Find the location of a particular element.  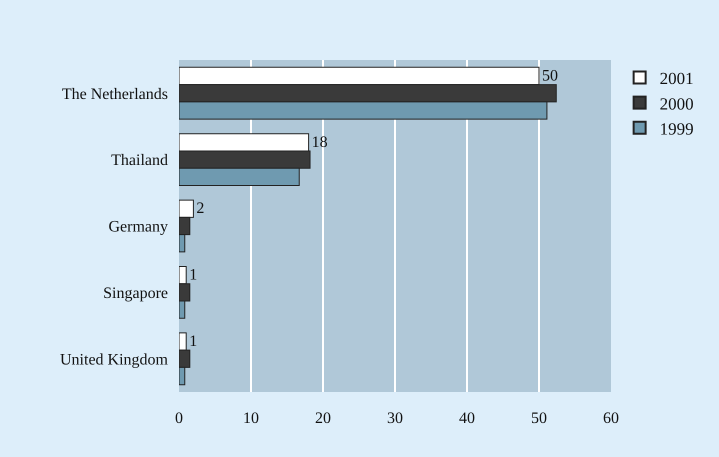

x-tick-label: 10 is located at coordinates (251, 418).